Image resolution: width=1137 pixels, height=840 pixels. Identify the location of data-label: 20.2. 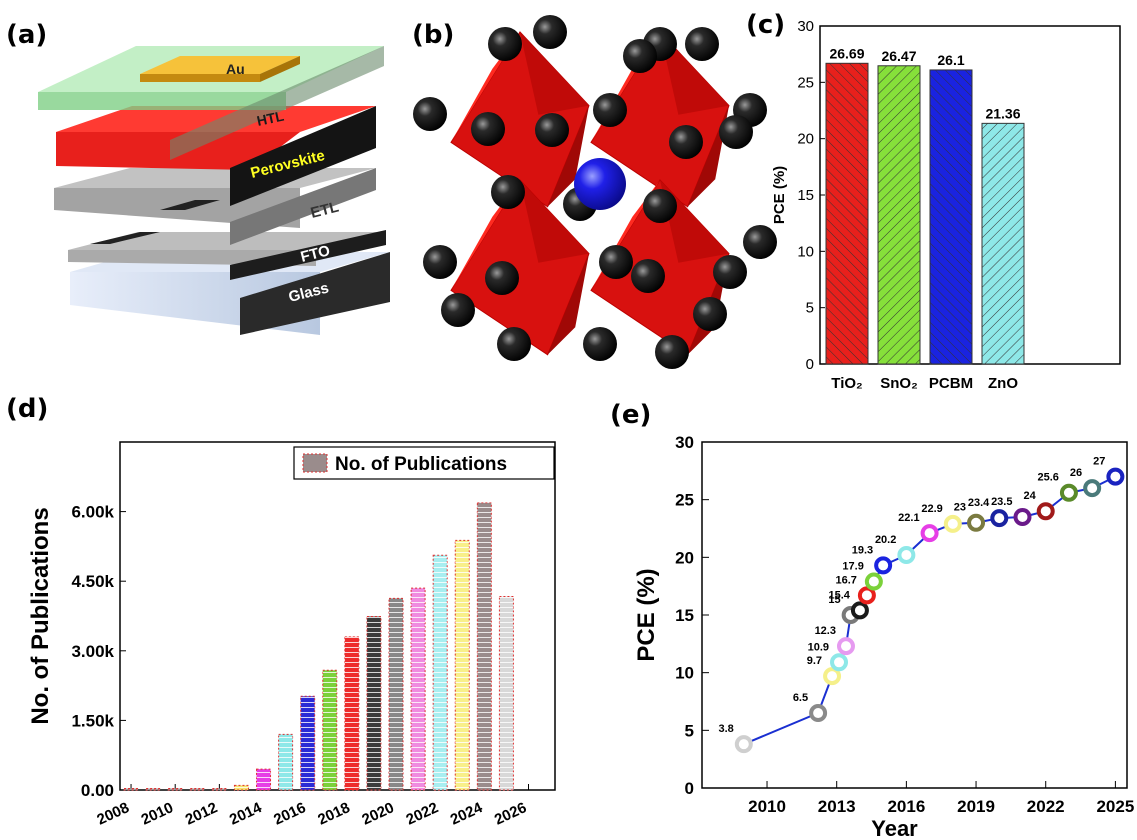
(885, 540).